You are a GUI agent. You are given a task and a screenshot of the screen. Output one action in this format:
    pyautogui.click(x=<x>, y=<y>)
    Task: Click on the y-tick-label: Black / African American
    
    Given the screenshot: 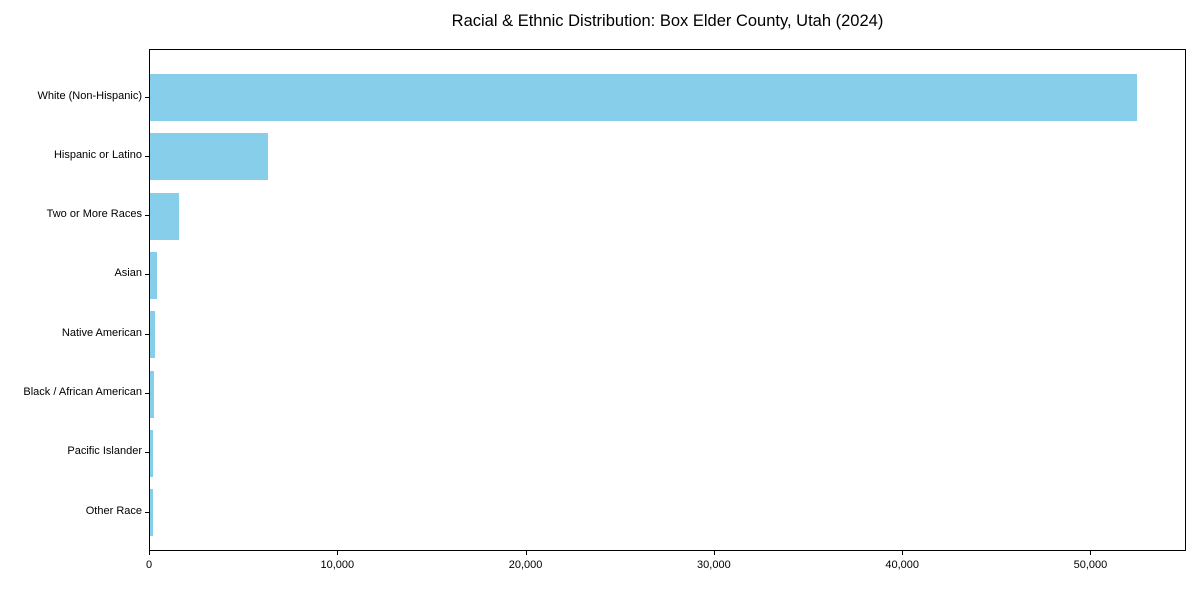 What is the action you would take?
    pyautogui.click(x=82, y=392)
    